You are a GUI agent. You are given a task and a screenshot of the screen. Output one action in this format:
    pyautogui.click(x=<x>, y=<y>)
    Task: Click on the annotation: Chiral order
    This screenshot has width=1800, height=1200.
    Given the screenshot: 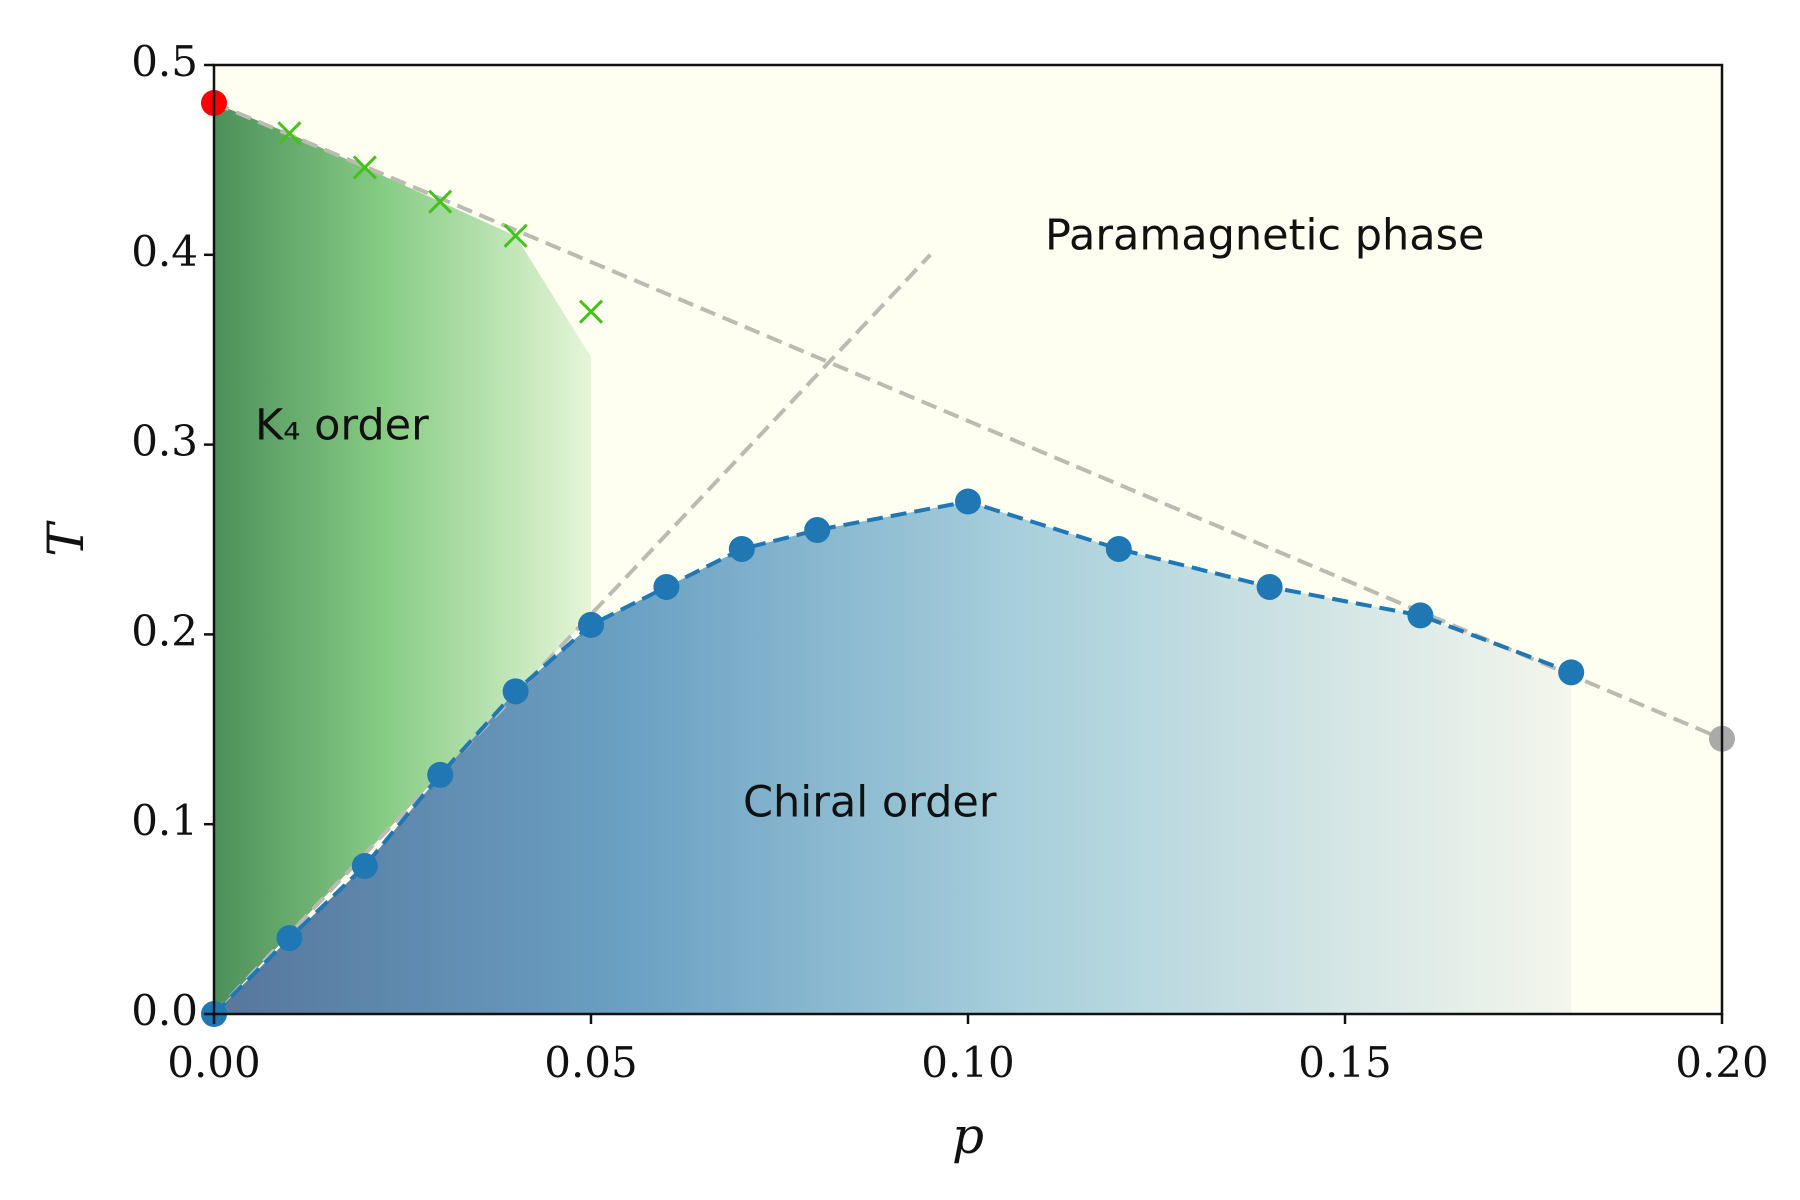 What is the action you would take?
    pyautogui.click(x=870, y=803)
    